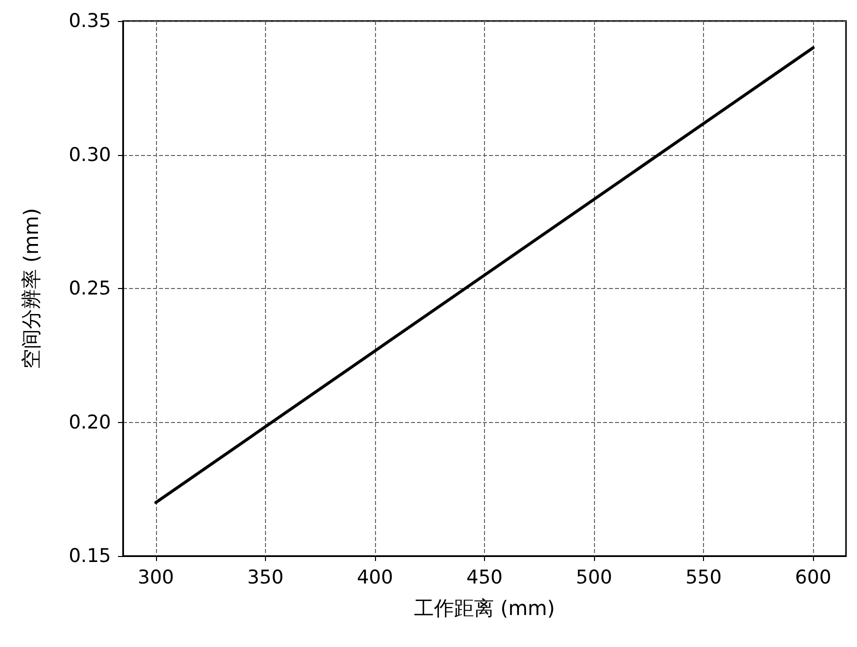 This screenshot has height=647, width=857. Describe the element at coordinates (89, 155) in the screenshot. I see `y-tick-label: 0.30` at that location.